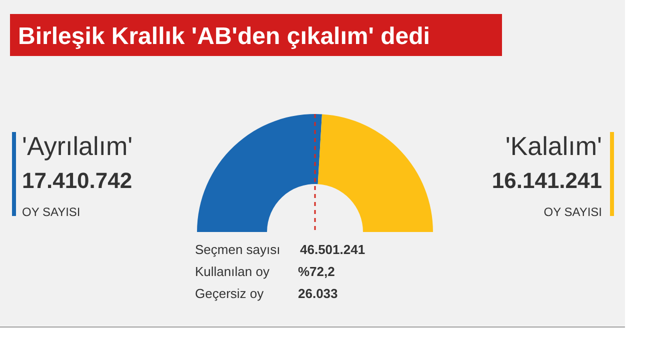 The image size is (670, 350). What do you see at coordinates (77, 146) in the screenshot?
I see `slice-label: 'Ayrılalım'` at bounding box center [77, 146].